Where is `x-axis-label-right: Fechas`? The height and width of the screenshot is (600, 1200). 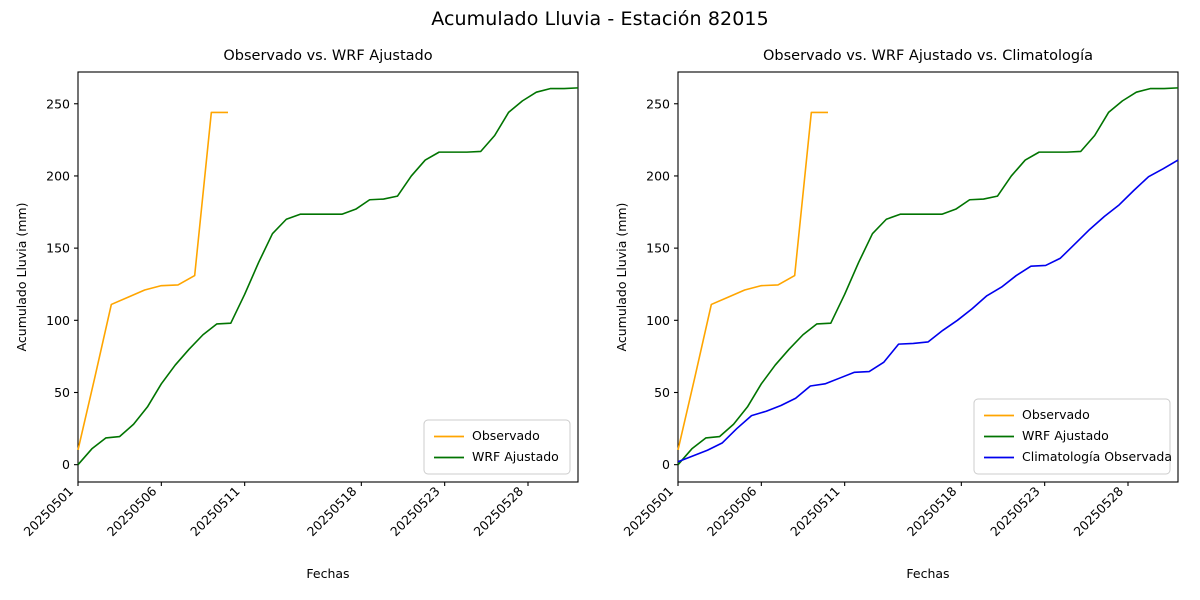 x-axis-label-right: Fechas is located at coordinates (927, 573).